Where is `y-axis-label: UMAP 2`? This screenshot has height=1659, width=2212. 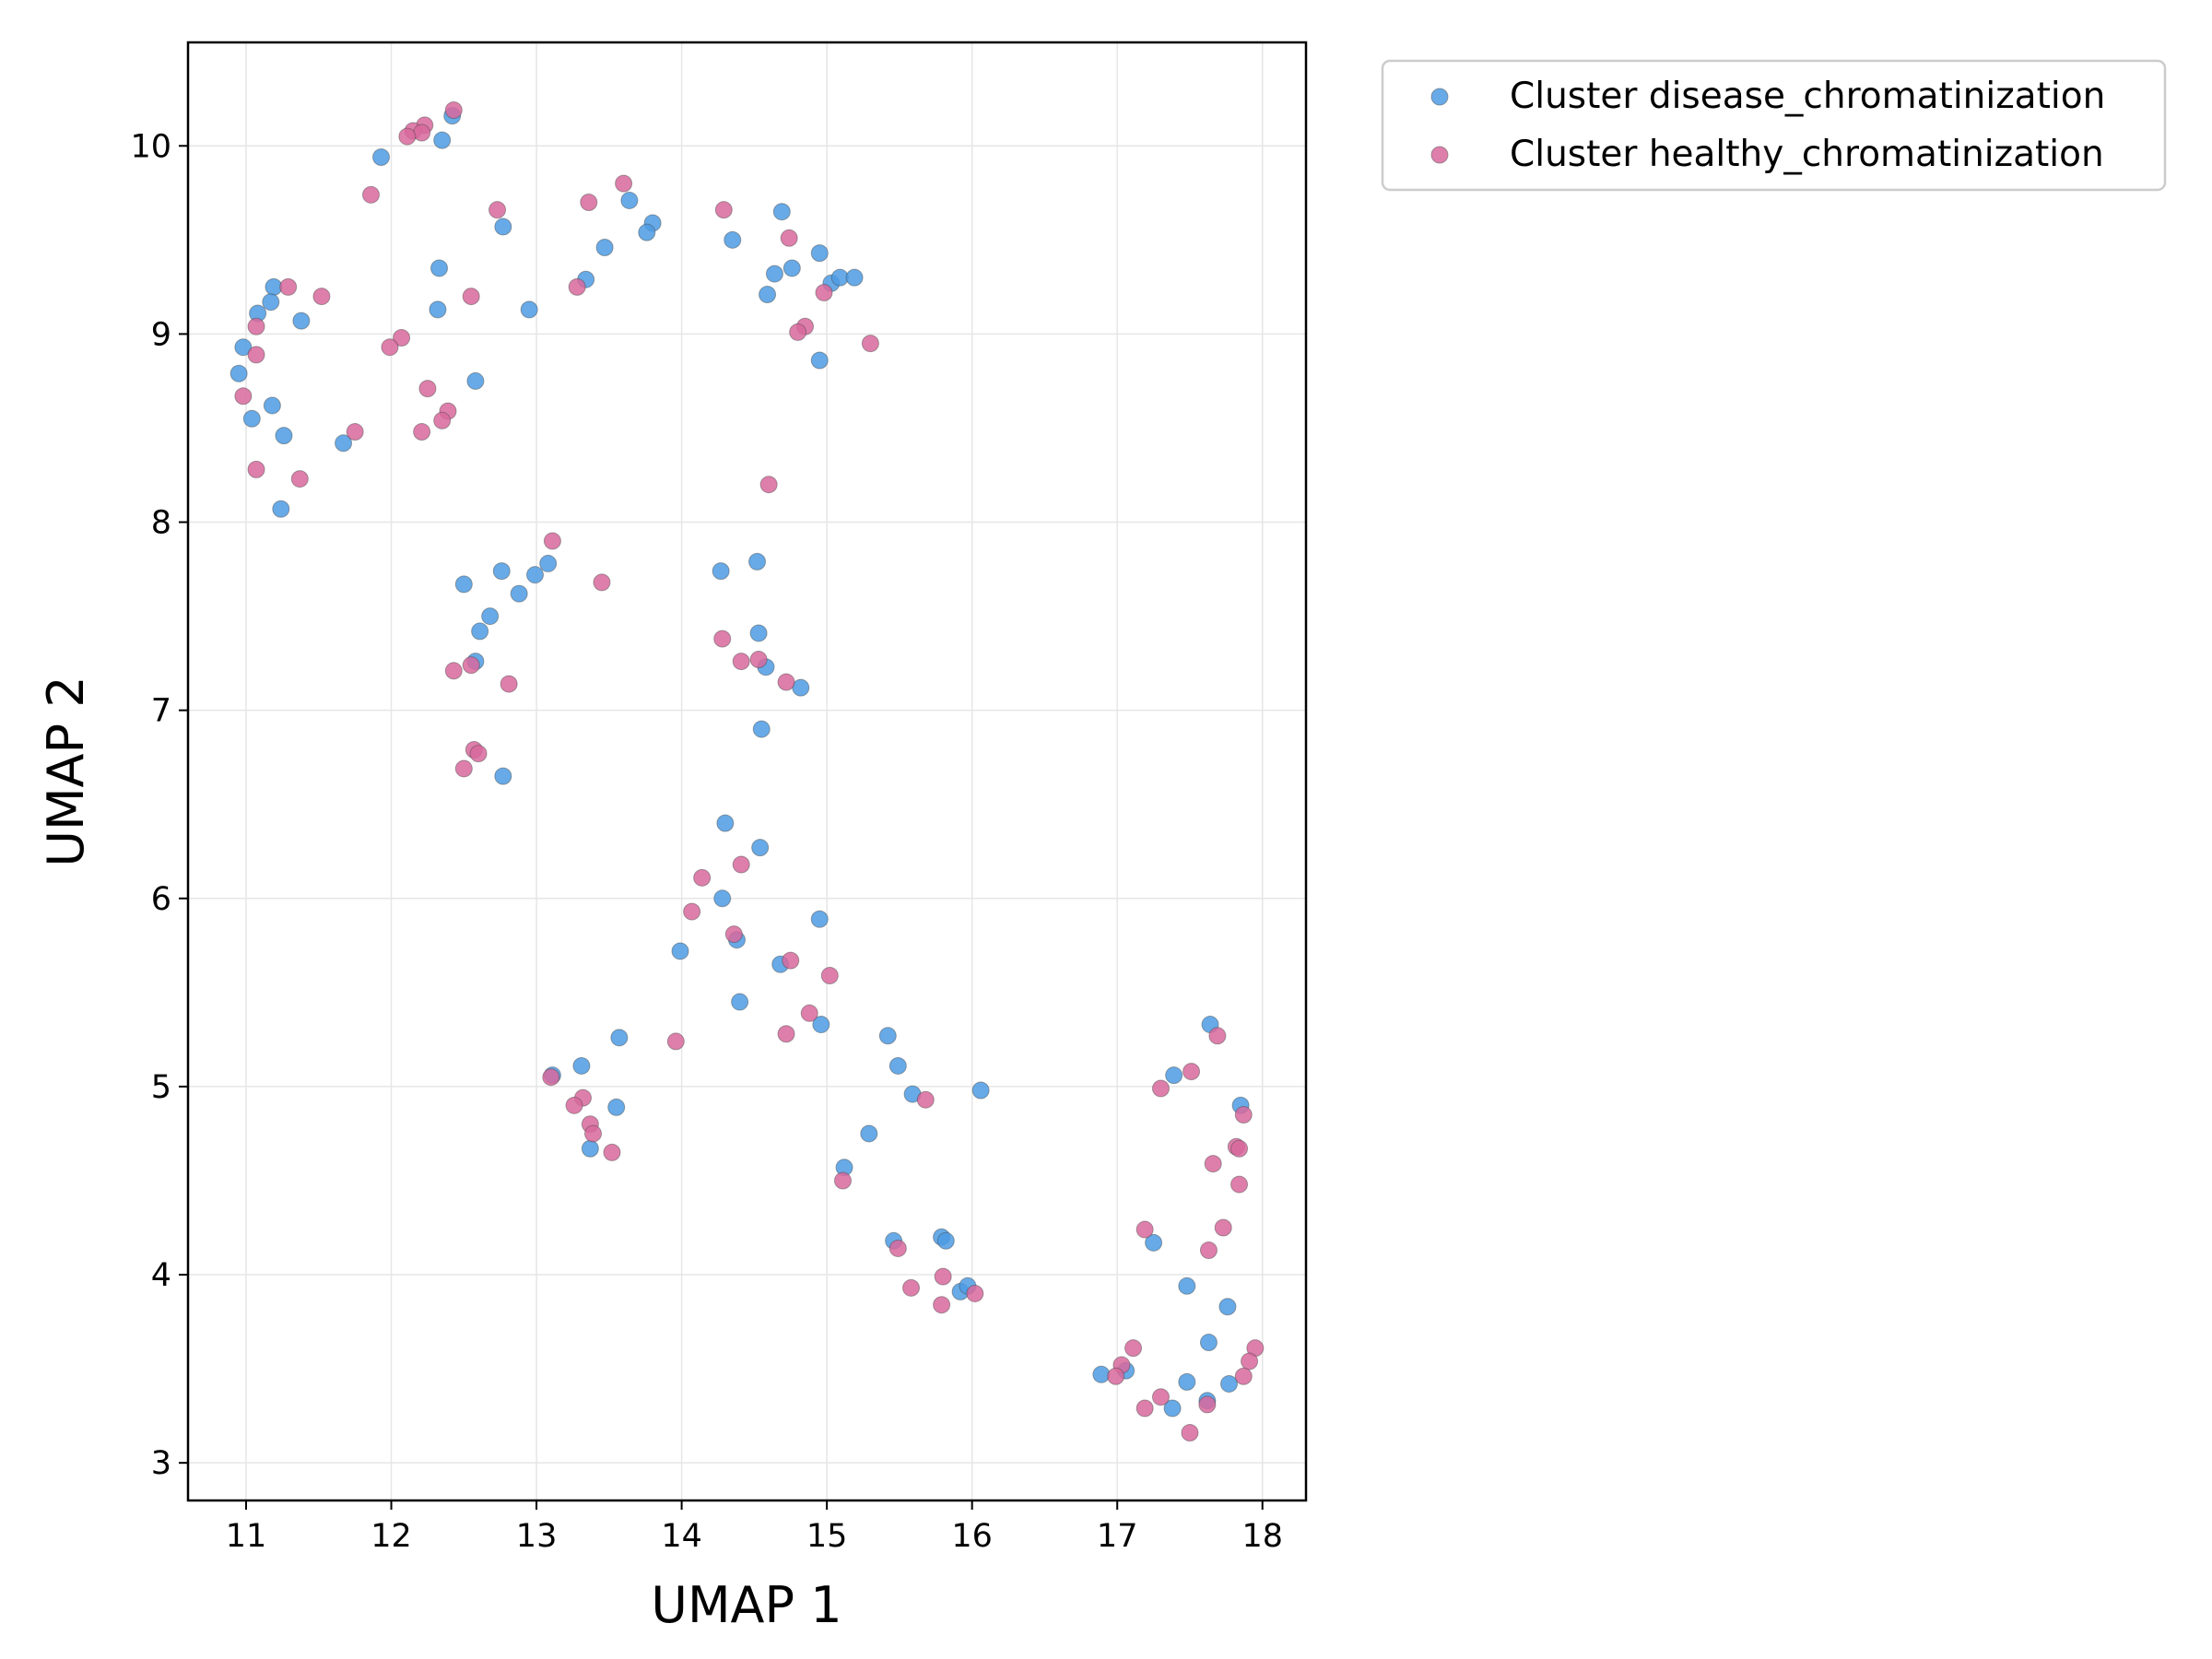
y-axis-label: UMAP 2 is located at coordinates (66, 771).